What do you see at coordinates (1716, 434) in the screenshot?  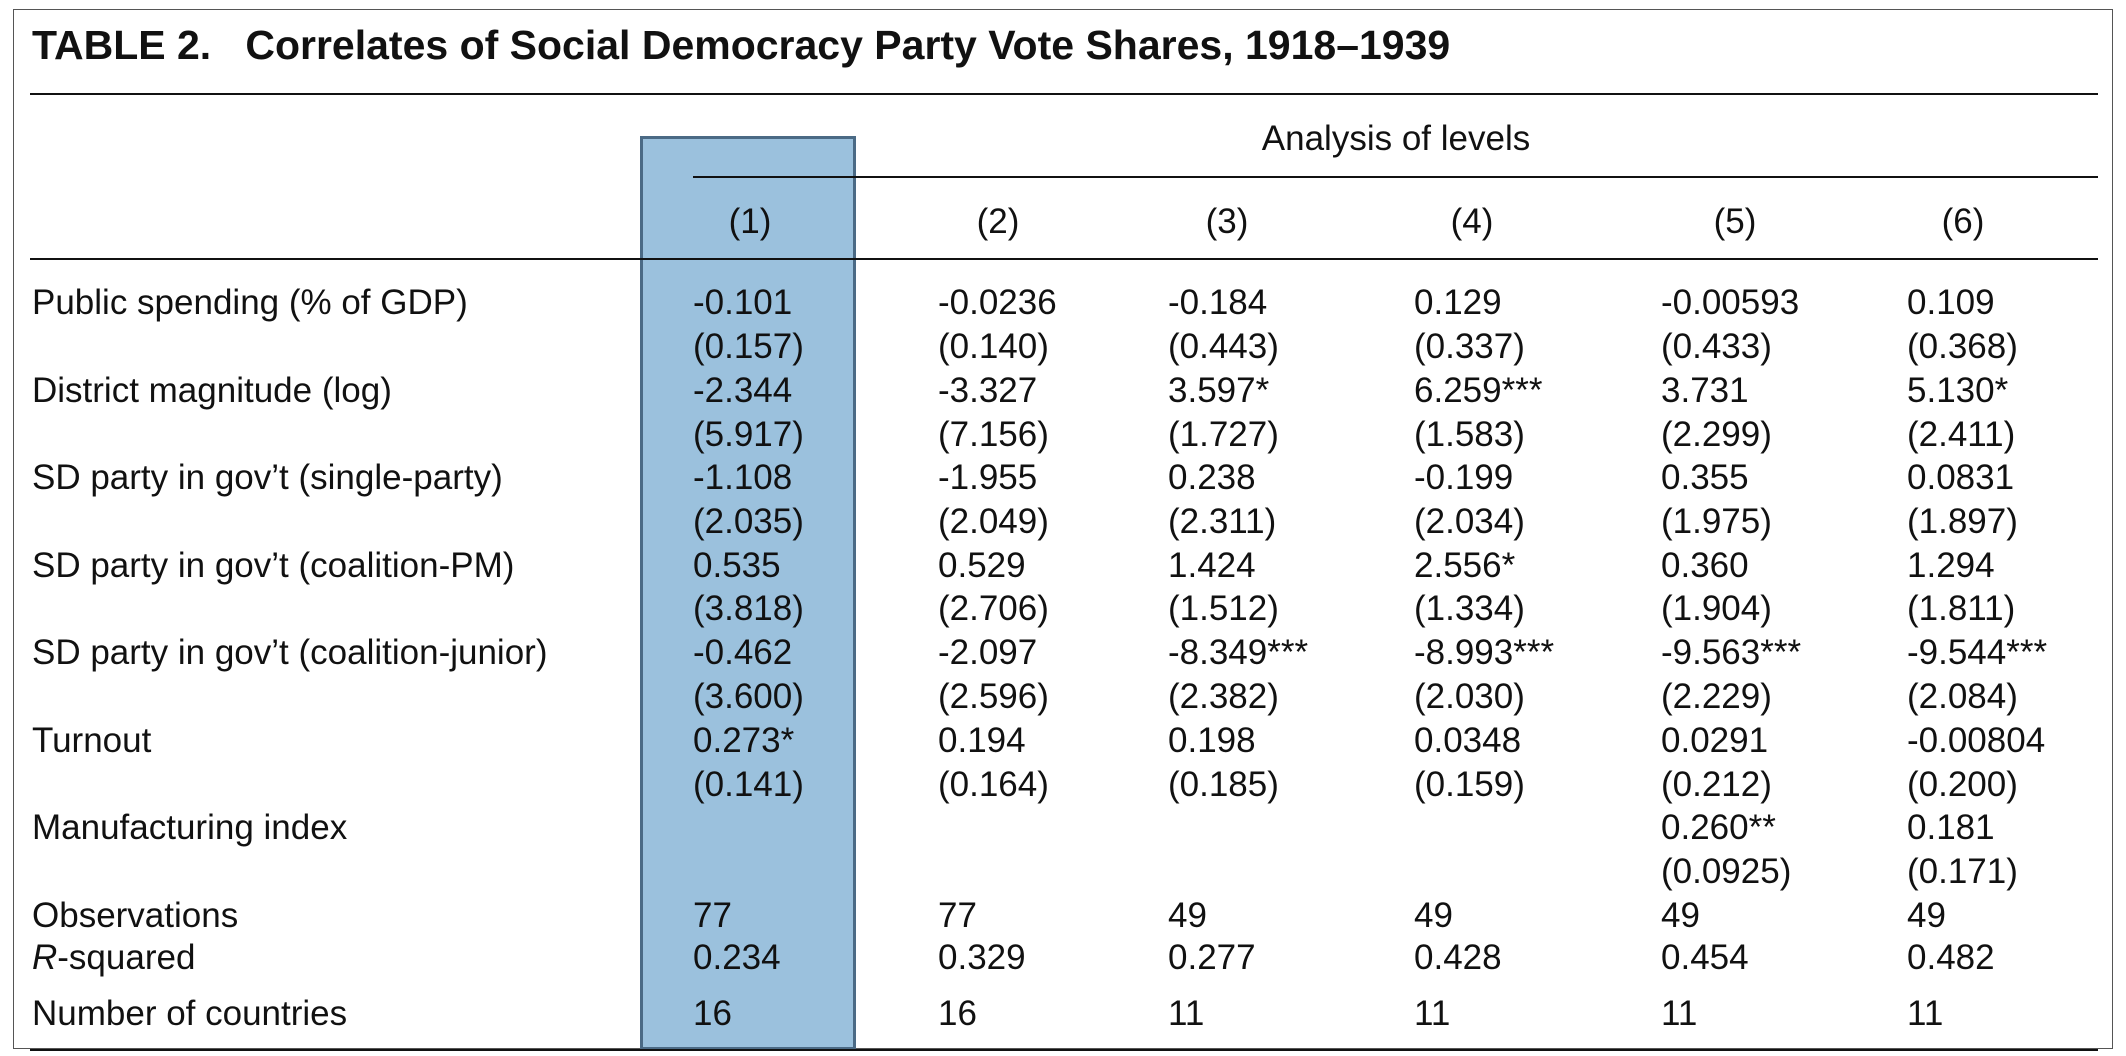 I see `se-cell: (2.299)` at bounding box center [1716, 434].